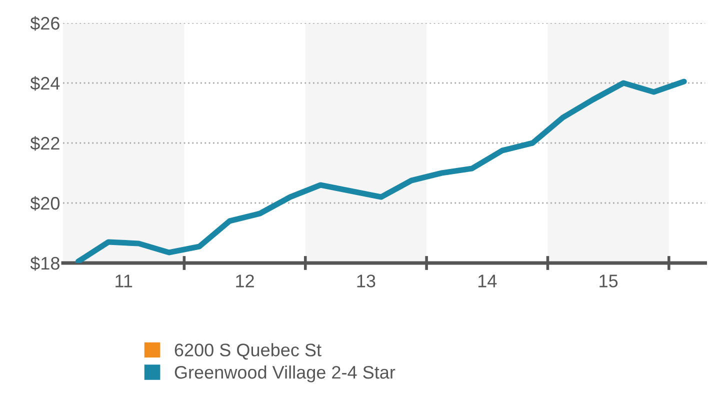 This screenshot has height=400, width=716. What do you see at coordinates (609, 281) in the screenshot?
I see `x-tick-label: 15` at bounding box center [609, 281].